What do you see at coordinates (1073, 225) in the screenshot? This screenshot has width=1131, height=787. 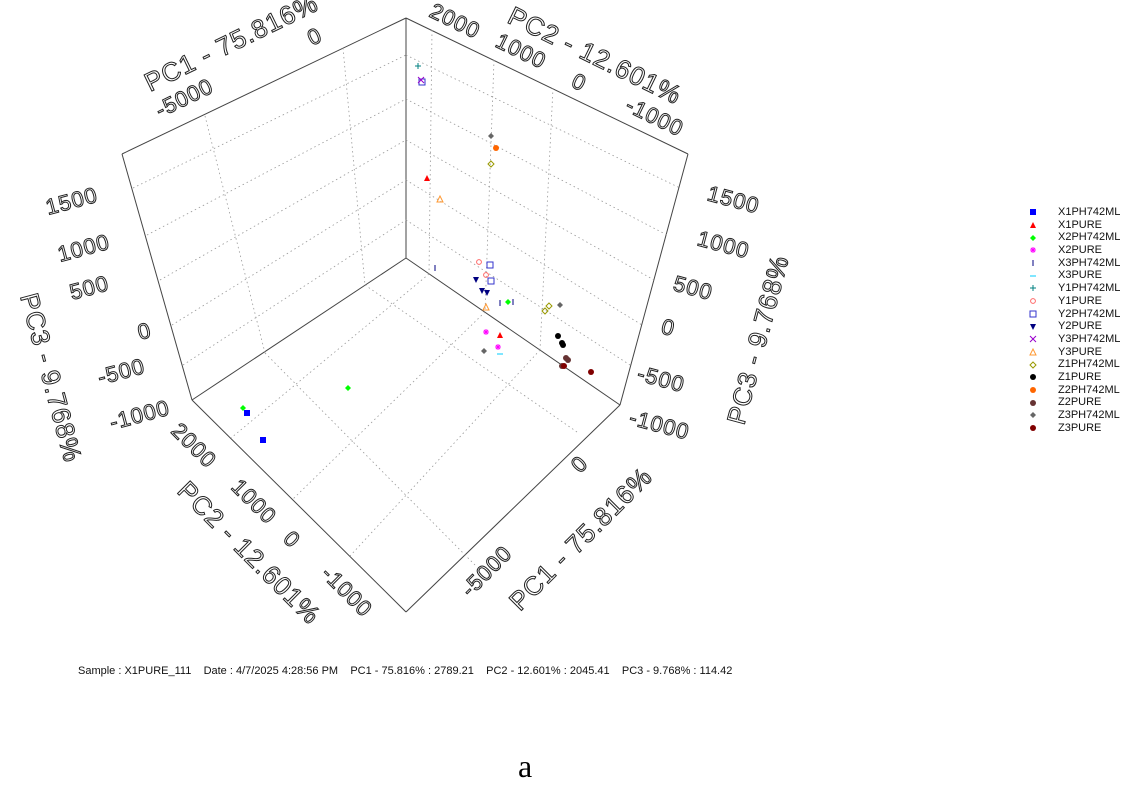 I see `legend-item: X1PURE` at bounding box center [1073, 225].